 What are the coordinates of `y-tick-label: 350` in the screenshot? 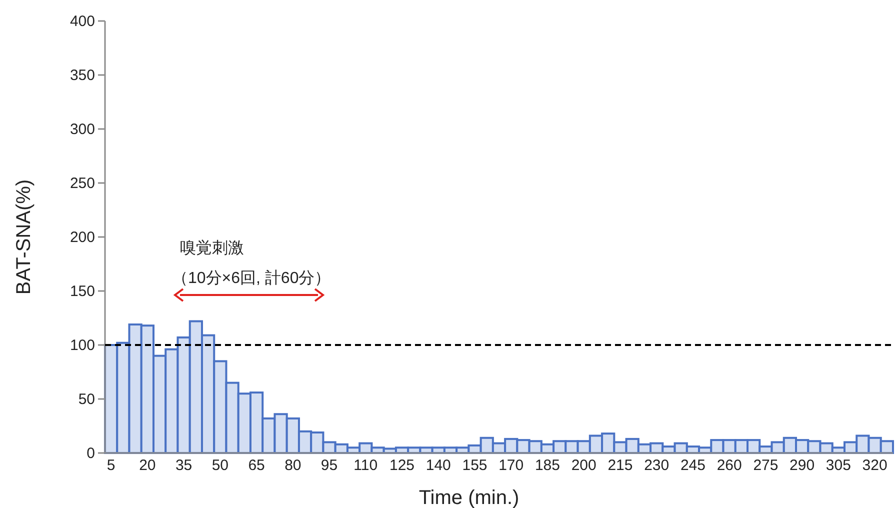 It's located at (82, 75).